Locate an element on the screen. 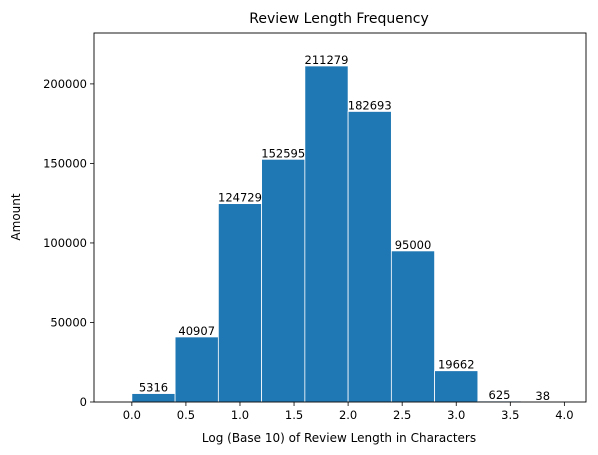 The height and width of the screenshot is (455, 598). y-tick-label-2: 100000 is located at coordinates (65, 243).